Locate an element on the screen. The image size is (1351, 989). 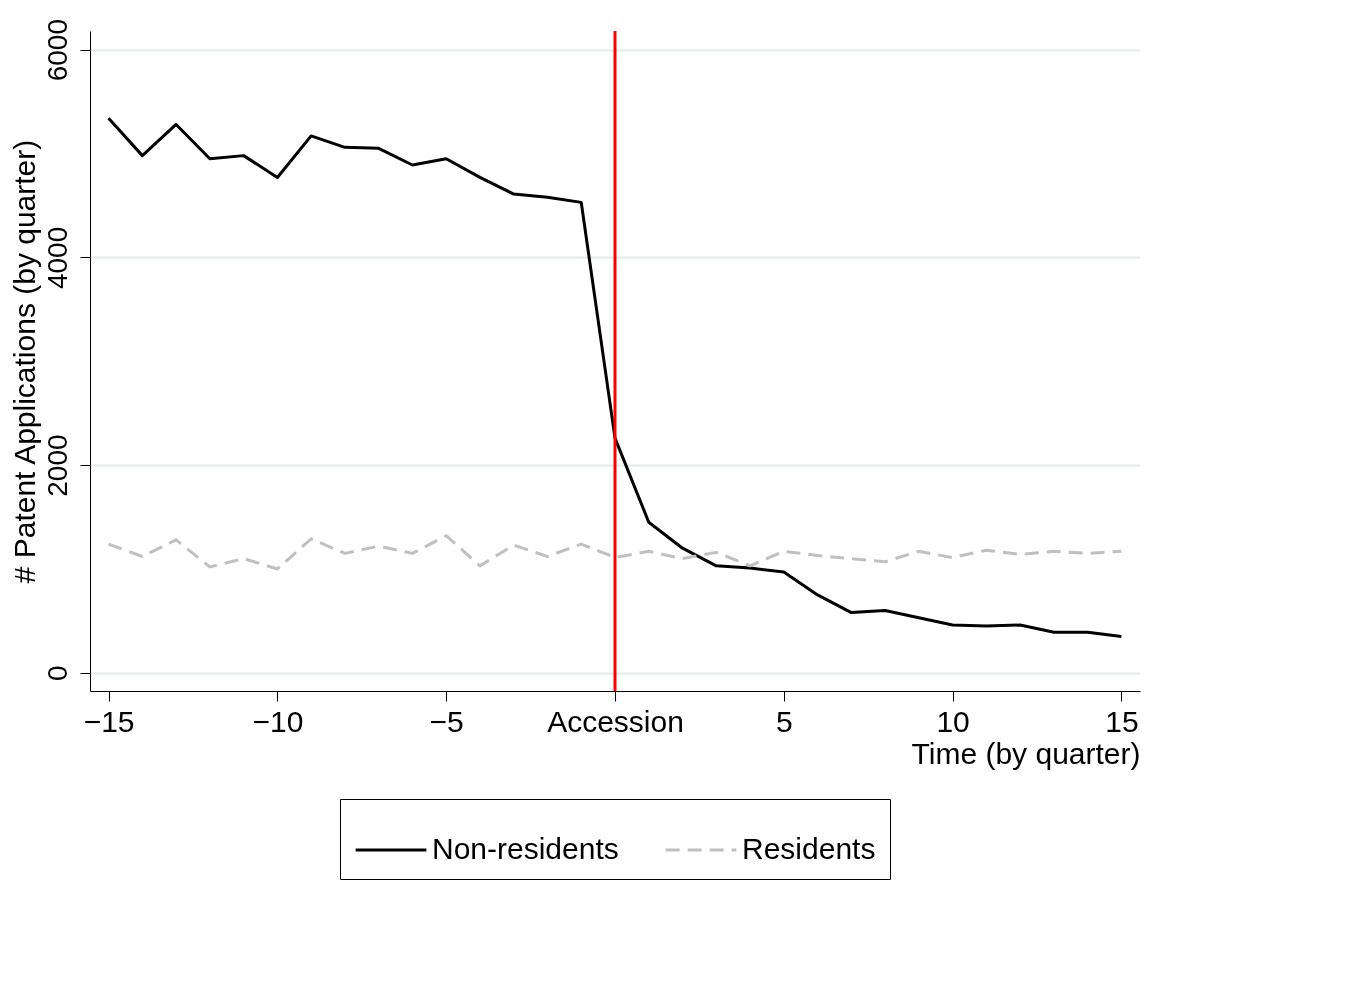
x-tick-label: 10 is located at coordinates (953, 721).